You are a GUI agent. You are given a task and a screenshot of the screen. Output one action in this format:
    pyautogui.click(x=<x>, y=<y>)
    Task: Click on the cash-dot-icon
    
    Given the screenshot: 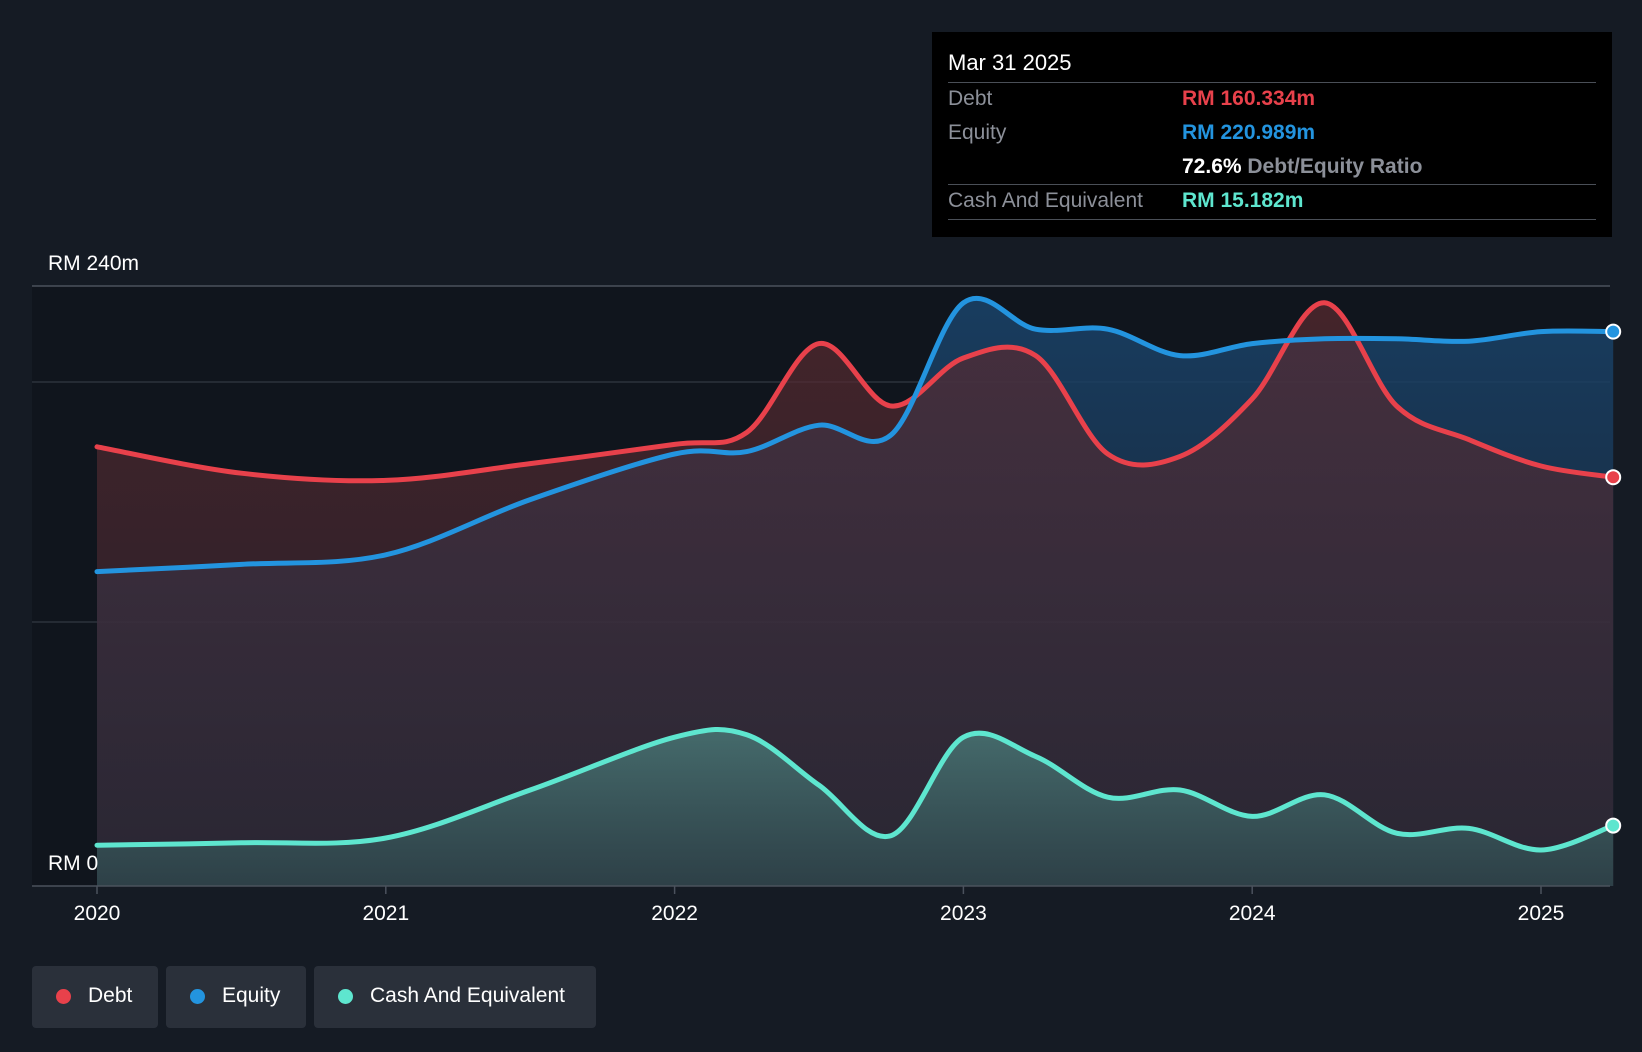 What is the action you would take?
    pyautogui.click(x=345, y=996)
    